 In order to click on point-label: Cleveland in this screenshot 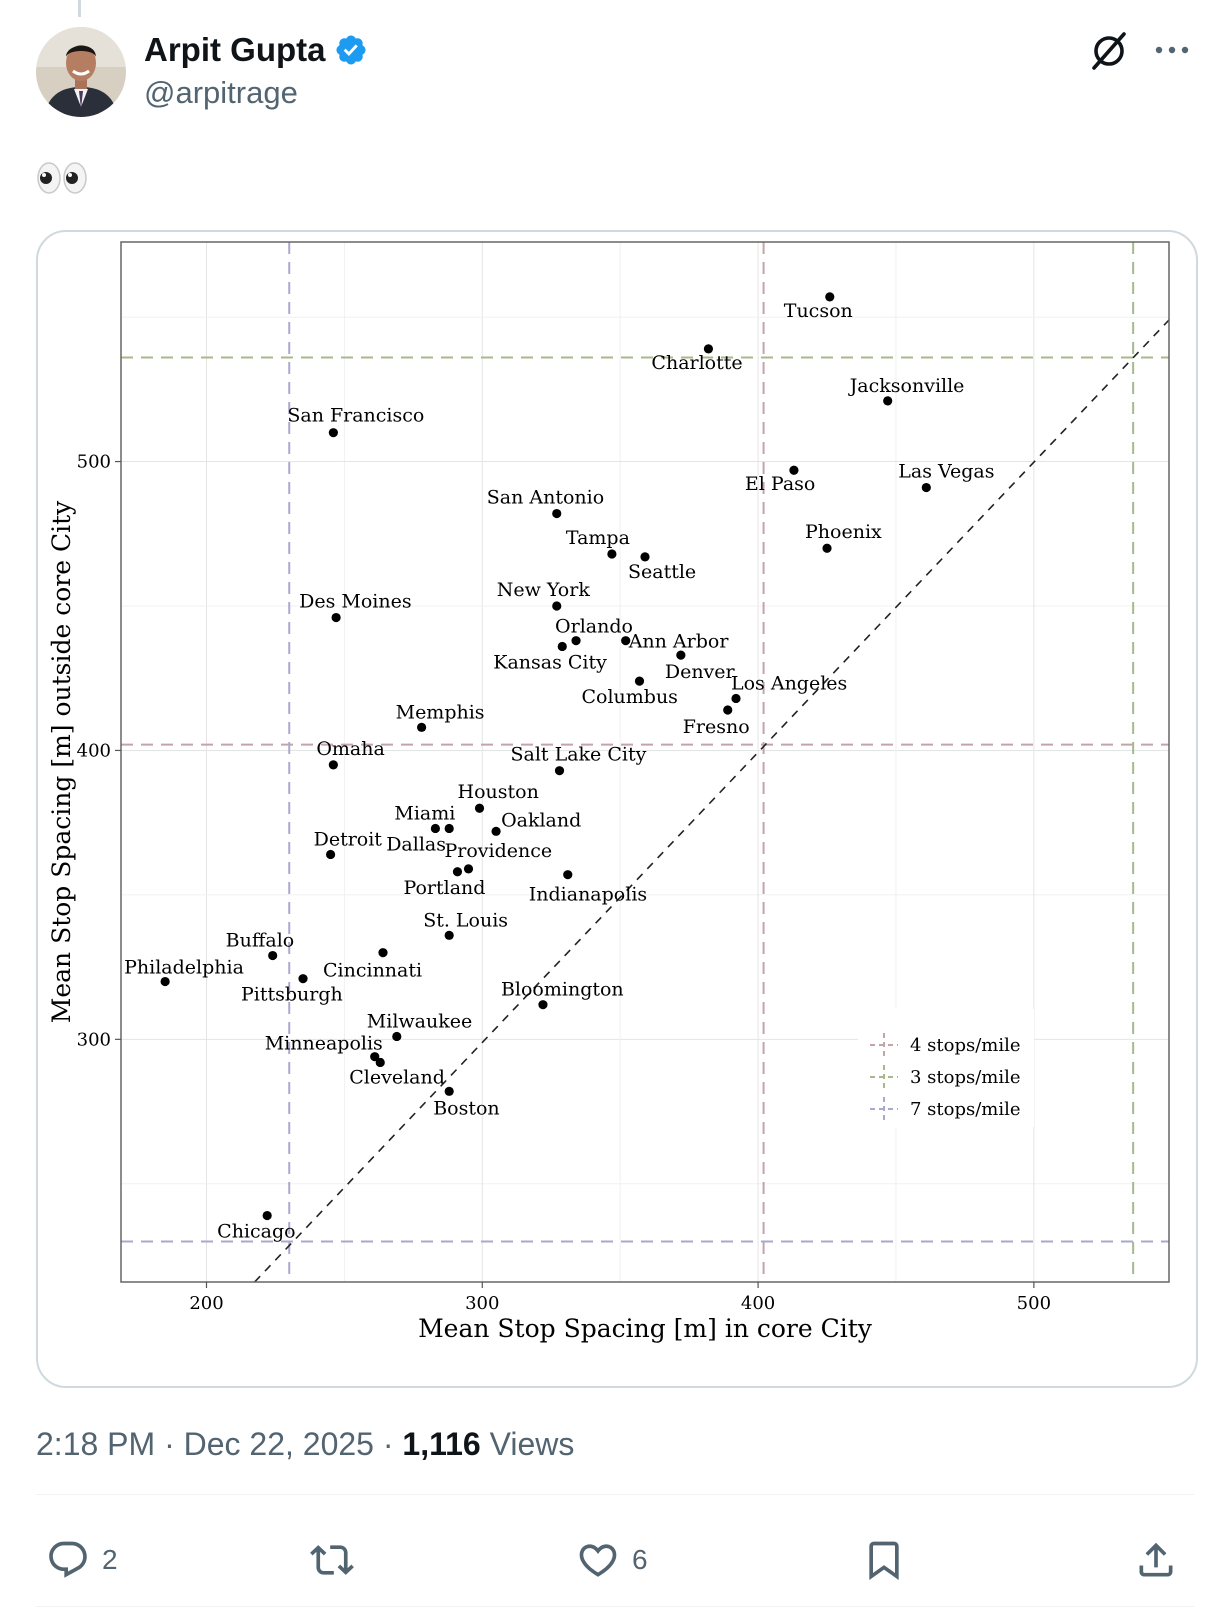, I will do `click(397, 1077)`.